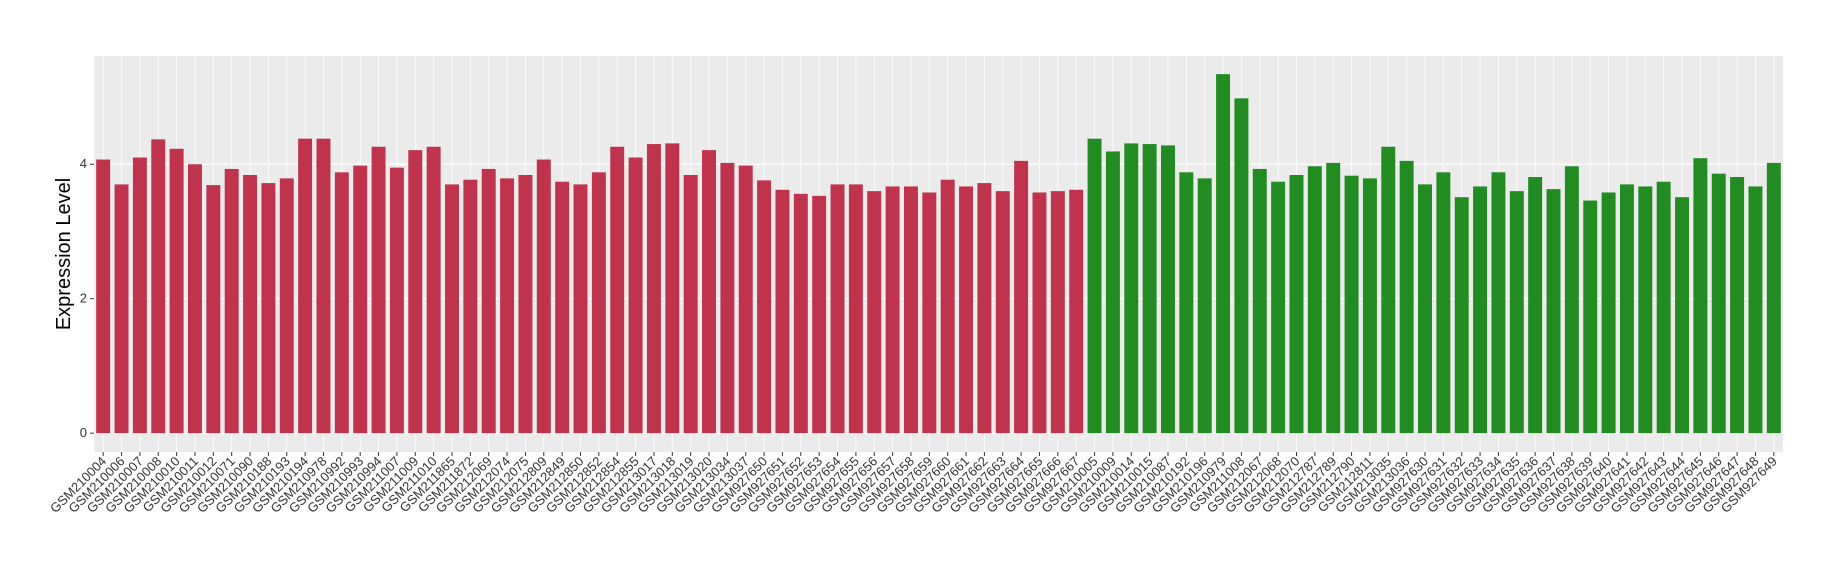 This screenshot has width=1840, height=585. What do you see at coordinates (83, 298) in the screenshot?
I see `y-tick-label: 2` at bounding box center [83, 298].